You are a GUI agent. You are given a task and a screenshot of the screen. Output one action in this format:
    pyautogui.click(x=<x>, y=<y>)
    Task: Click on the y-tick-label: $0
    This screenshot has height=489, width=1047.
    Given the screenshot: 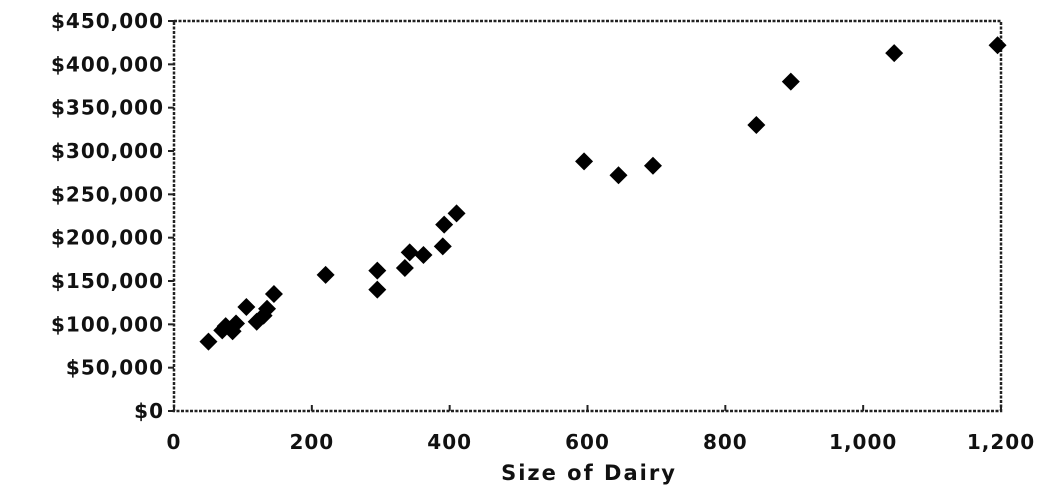 What is the action you would take?
    pyautogui.click(x=149, y=411)
    